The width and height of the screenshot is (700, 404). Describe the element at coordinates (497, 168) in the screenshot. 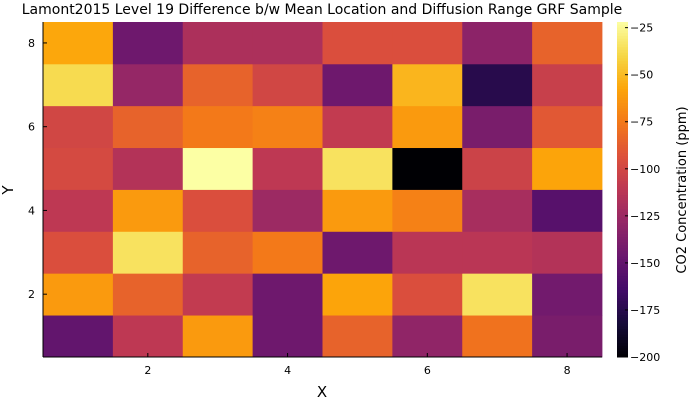

I see `heatmap-cell-x7-y5` at that location.